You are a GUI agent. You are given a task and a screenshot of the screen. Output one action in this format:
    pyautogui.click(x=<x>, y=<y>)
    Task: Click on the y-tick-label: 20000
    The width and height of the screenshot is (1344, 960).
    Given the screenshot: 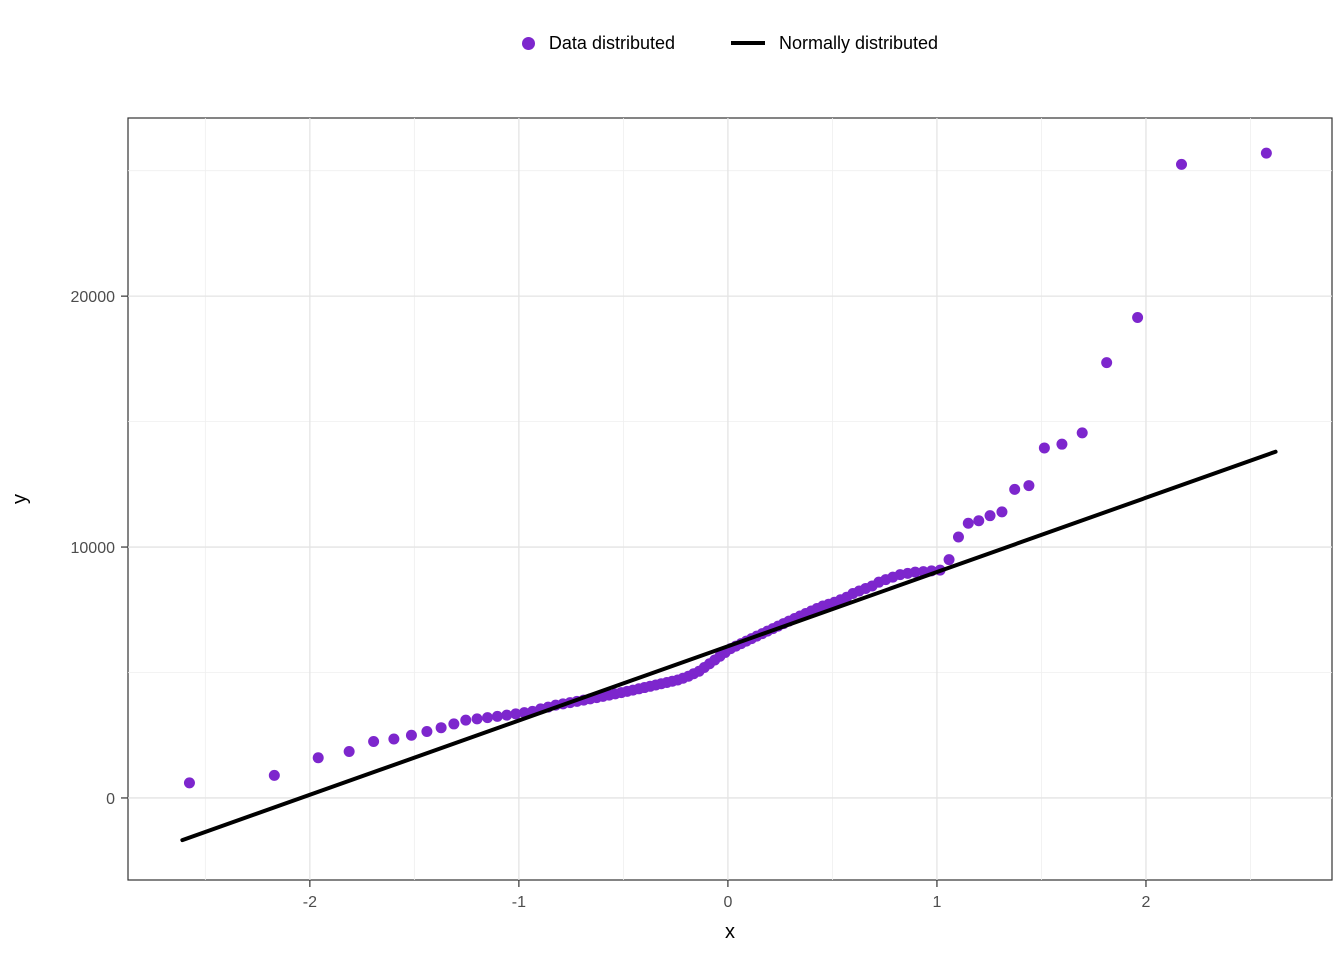 What is the action you would take?
    pyautogui.click(x=93, y=297)
    